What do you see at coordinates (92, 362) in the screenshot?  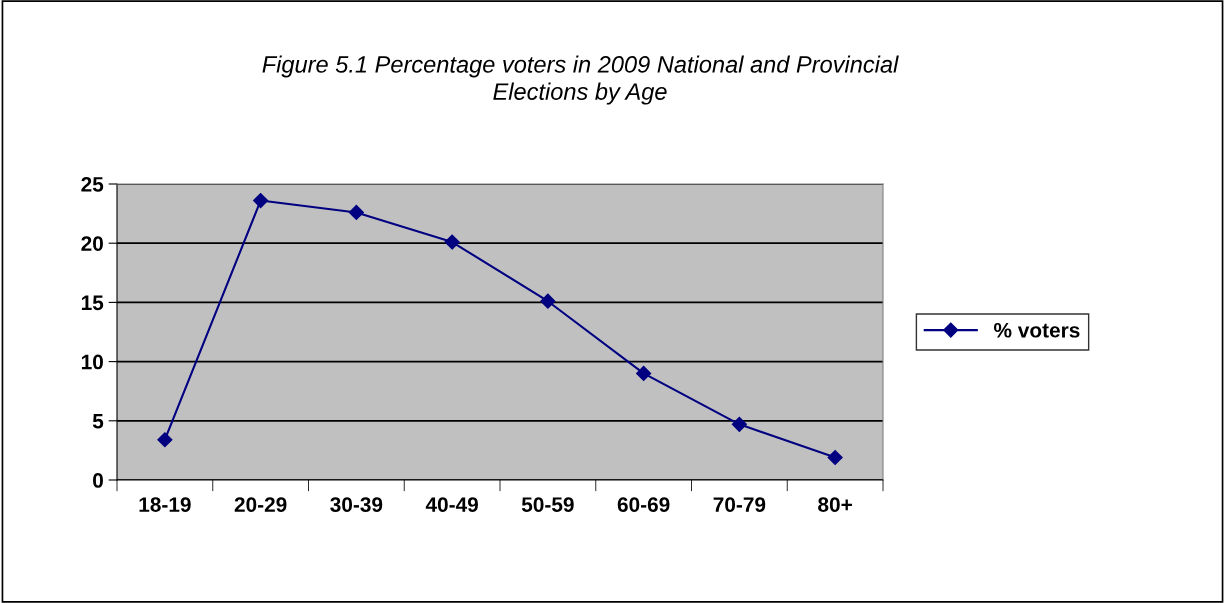 I see `y-tick-label: 10` at bounding box center [92, 362].